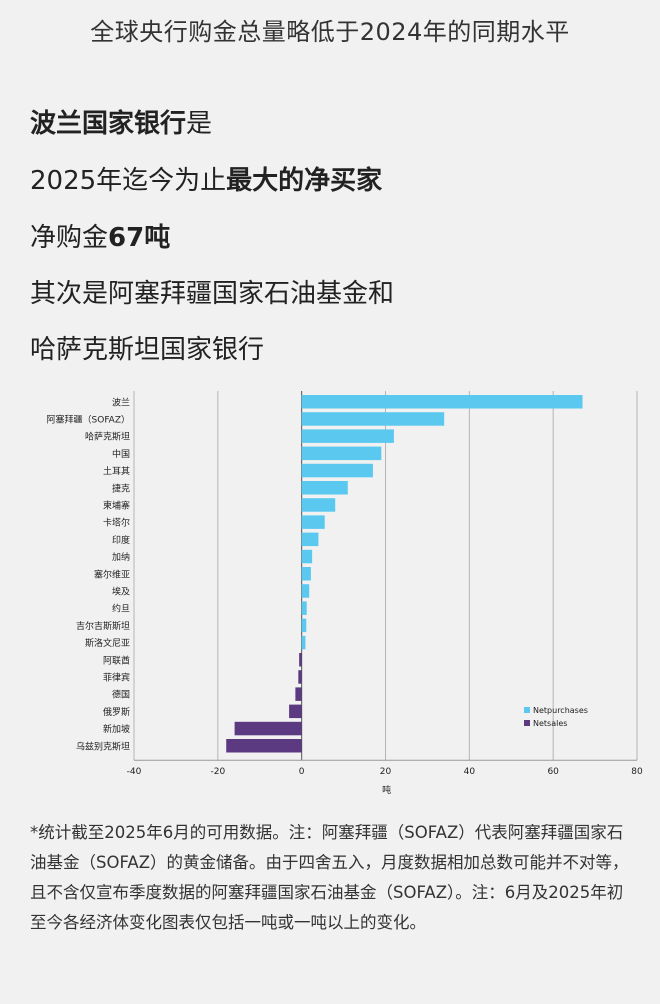 Image resolution: width=660 pixels, height=1004 pixels. Describe the element at coordinates (107, 437) in the screenshot. I see `category-label: 哈萨克斯坦` at that location.